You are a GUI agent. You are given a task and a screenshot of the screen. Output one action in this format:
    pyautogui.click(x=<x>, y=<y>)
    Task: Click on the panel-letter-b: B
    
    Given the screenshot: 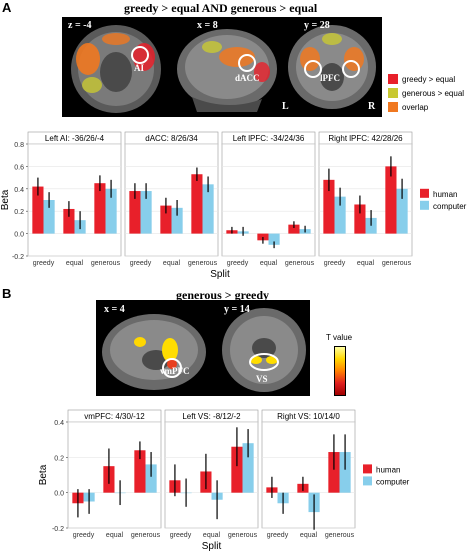 What is the action you would take?
    pyautogui.click(x=7, y=293)
    